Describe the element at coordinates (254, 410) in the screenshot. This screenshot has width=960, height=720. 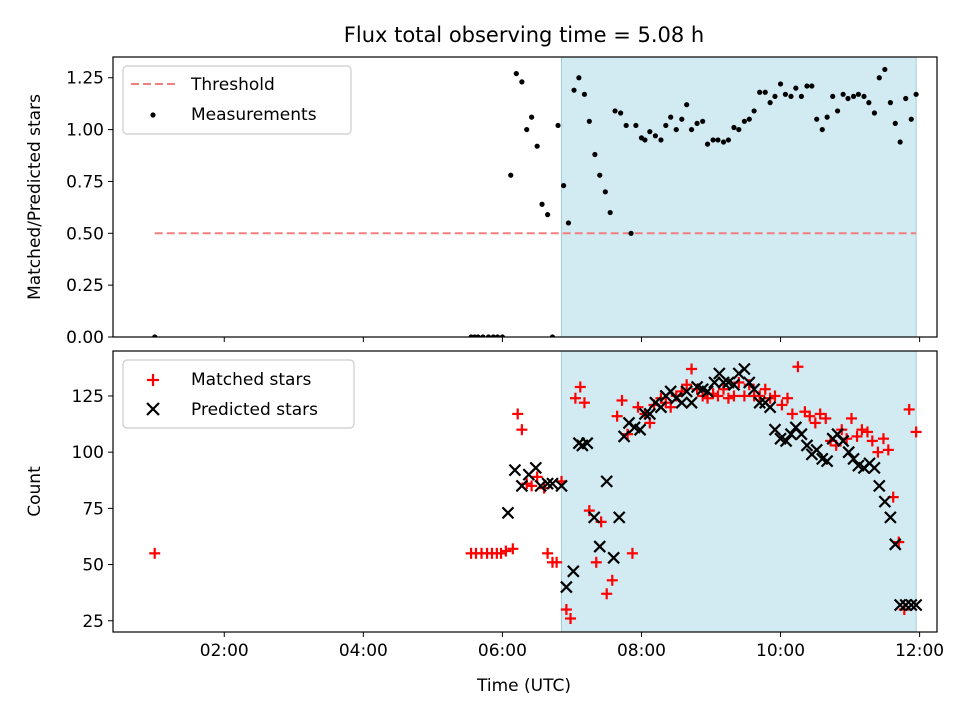
I see `legend-predicted-label: Predicted stars` at that location.